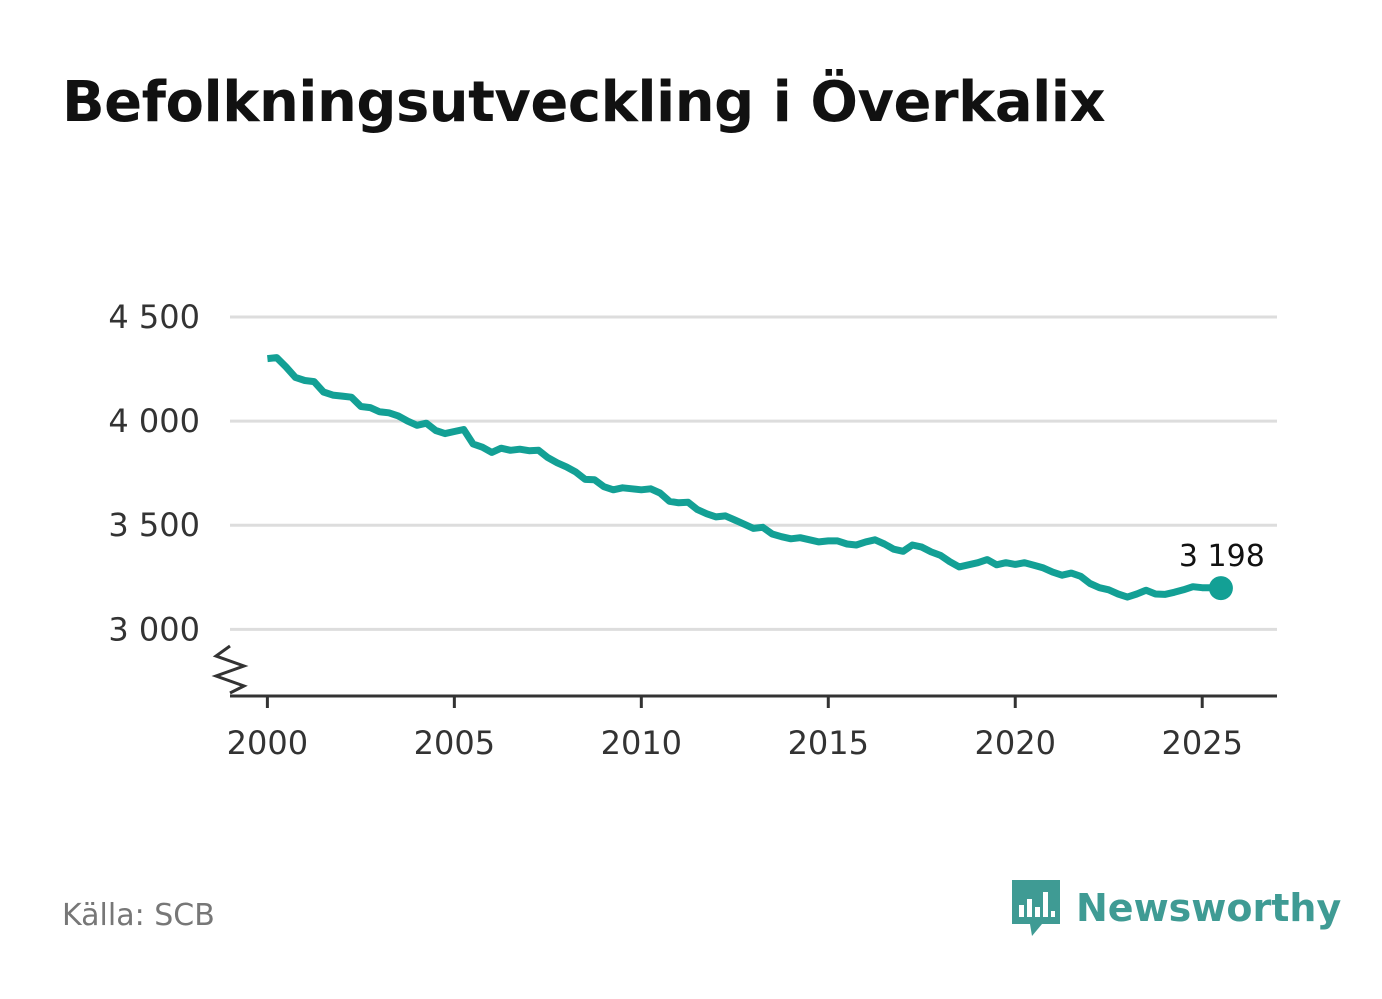 The width and height of the screenshot is (1382, 999). I want to click on y-tick-label: 4 000, so click(154, 421).